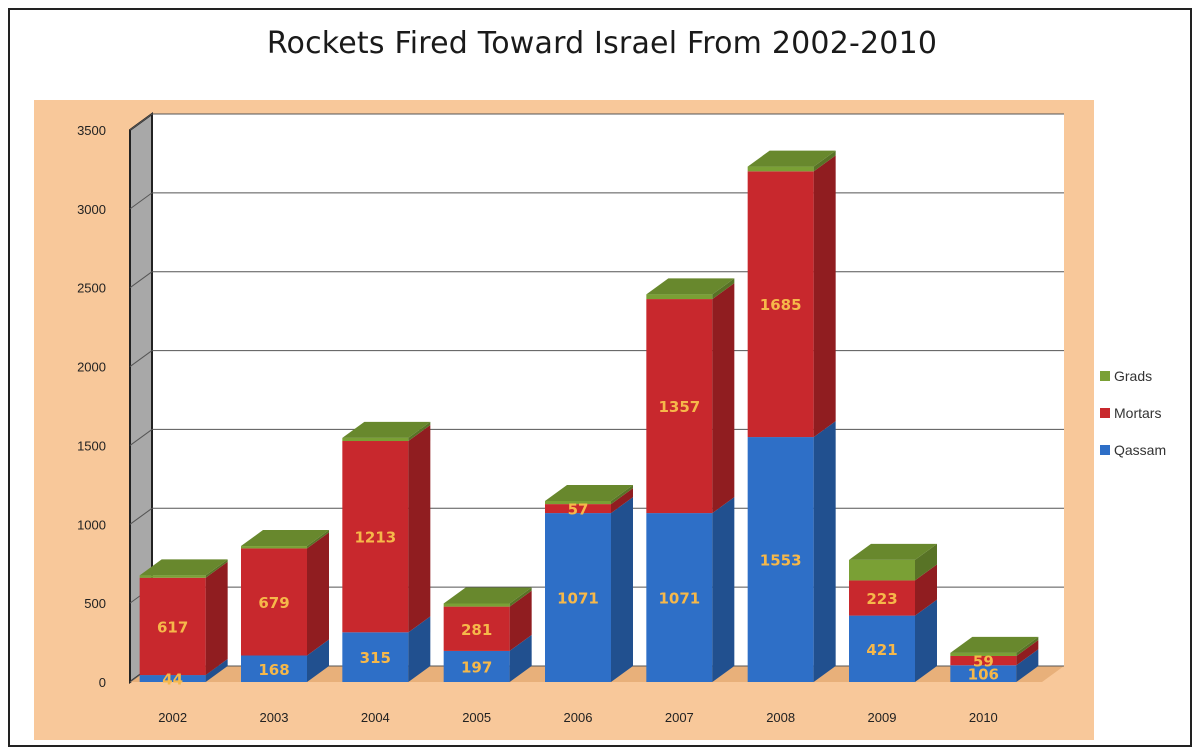 This screenshot has height=755, width=1200. Describe the element at coordinates (1105, 376) in the screenshot. I see `legend-swatch-grads` at that location.